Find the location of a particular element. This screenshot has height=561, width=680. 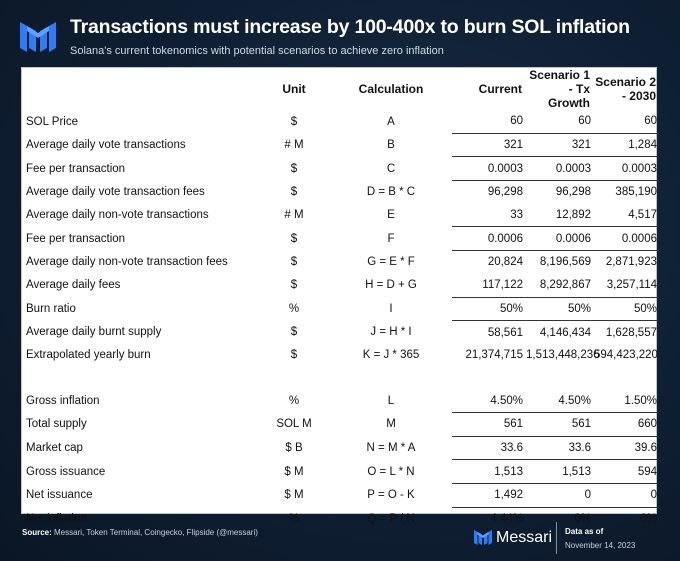

row-label: Gross issuance is located at coordinates (66, 471).